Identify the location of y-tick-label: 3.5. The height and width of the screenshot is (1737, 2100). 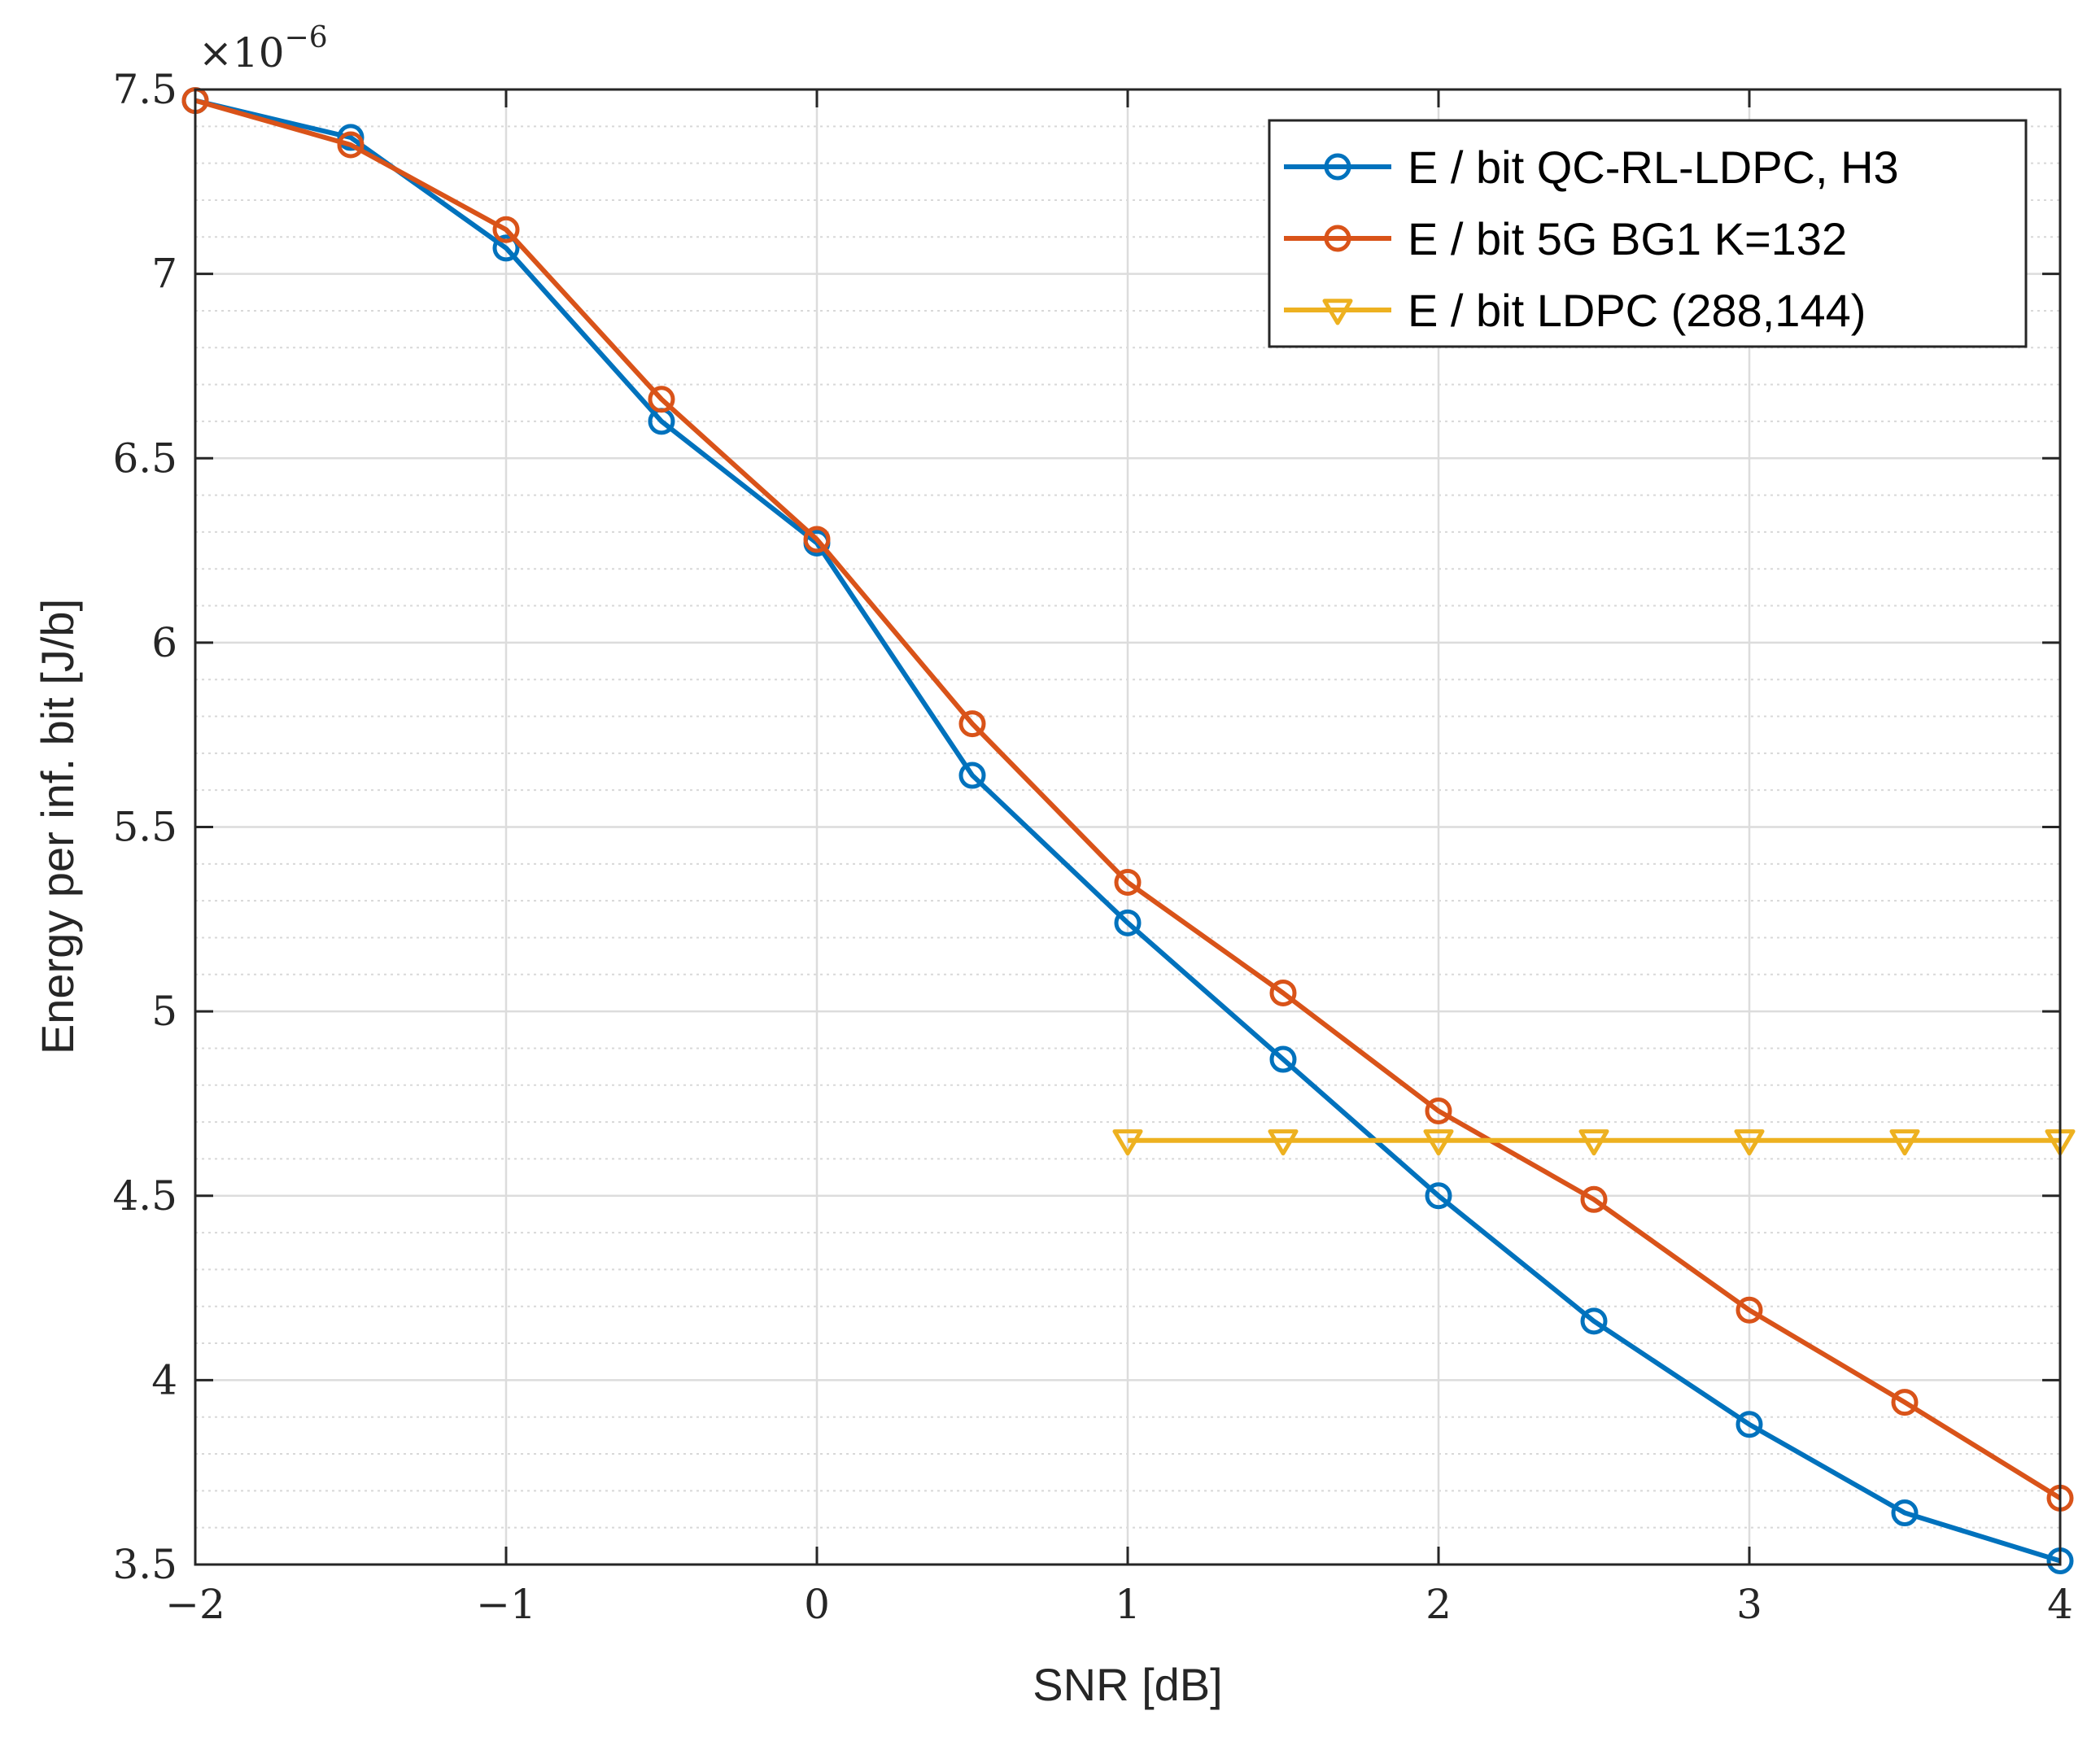
(144, 1564).